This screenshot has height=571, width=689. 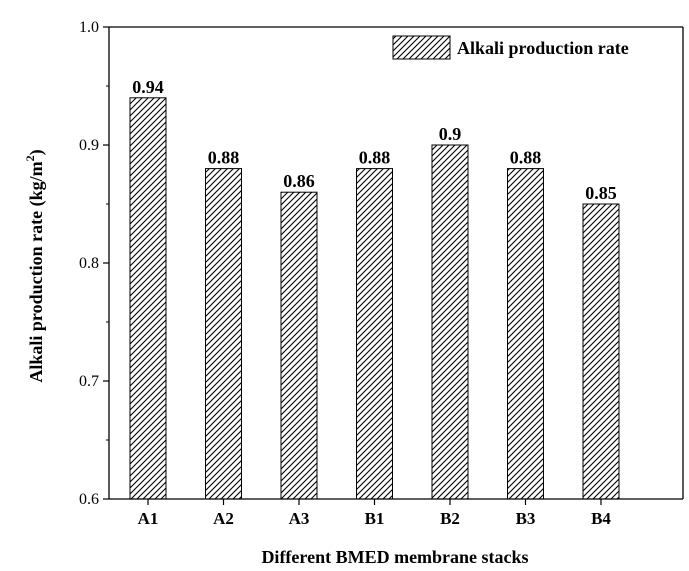 What do you see at coordinates (223, 518) in the screenshot?
I see `x-tick-label-a2: A2` at bounding box center [223, 518].